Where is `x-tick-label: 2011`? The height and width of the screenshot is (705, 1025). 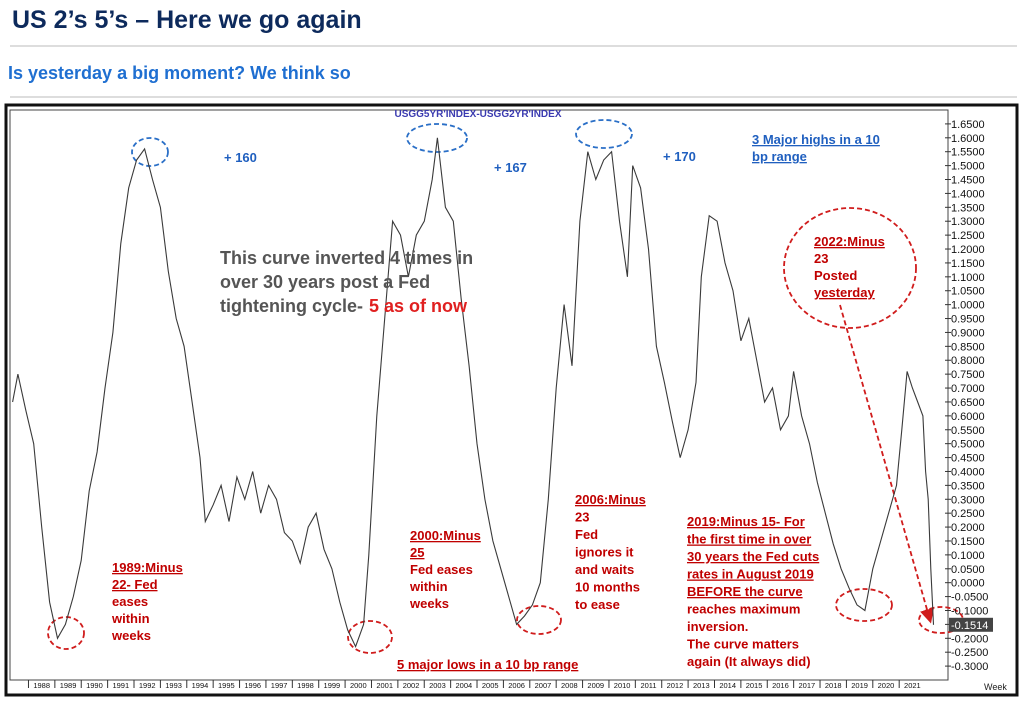 x-tick-label: 2011 is located at coordinates (648, 685).